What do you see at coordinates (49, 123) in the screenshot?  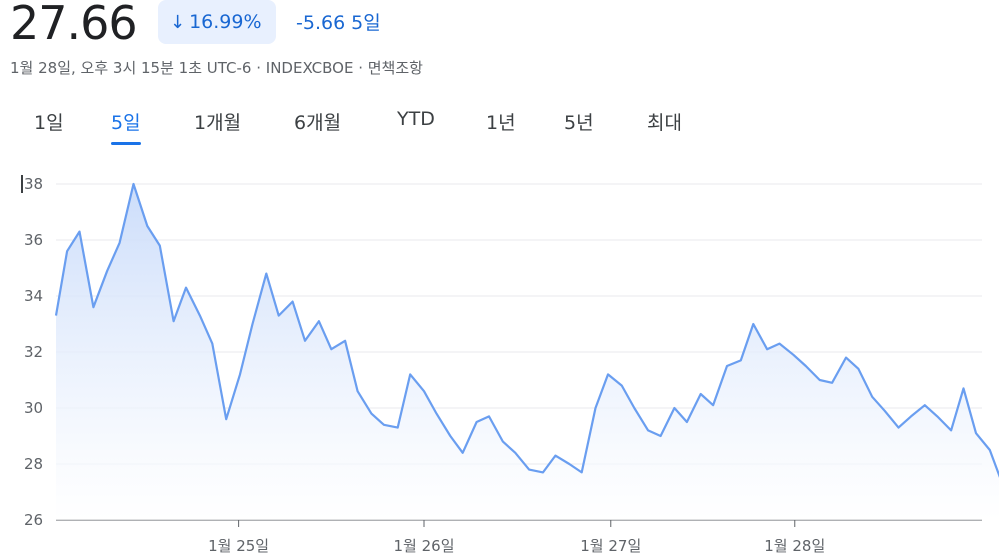 I see `tab-1d: 1일` at bounding box center [49, 123].